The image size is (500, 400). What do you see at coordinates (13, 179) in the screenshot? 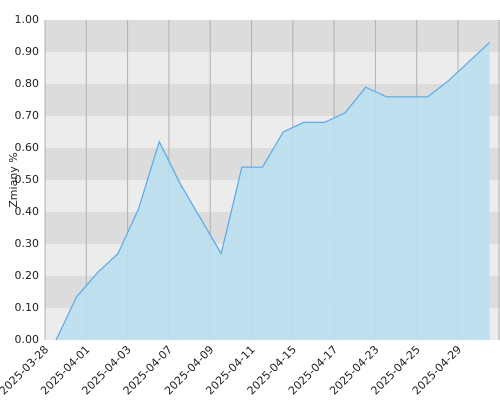
I see `y-axis-label: Zmiany %` at bounding box center [13, 179].